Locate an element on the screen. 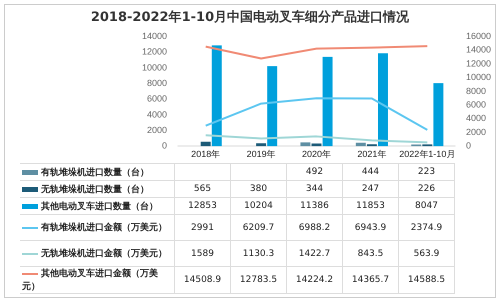 The width and height of the screenshot is (500, 302). y-tick-label: 10000 is located at coordinates (154, 67).